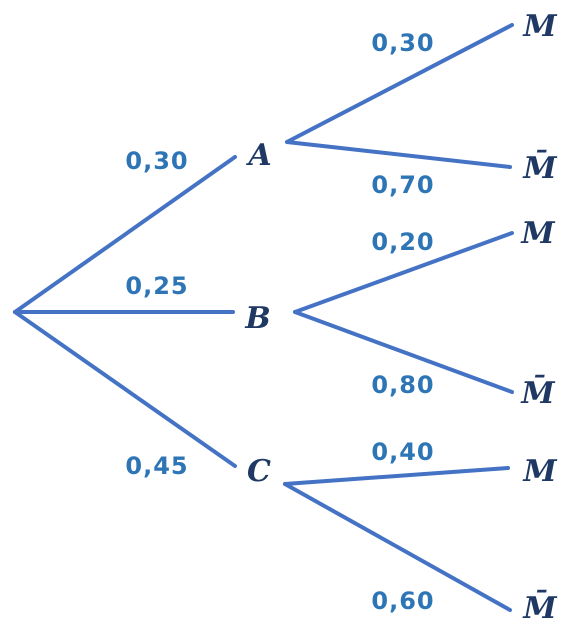 This screenshot has height=643, width=569. I want to click on edge-label: 0,45, so click(156, 466).